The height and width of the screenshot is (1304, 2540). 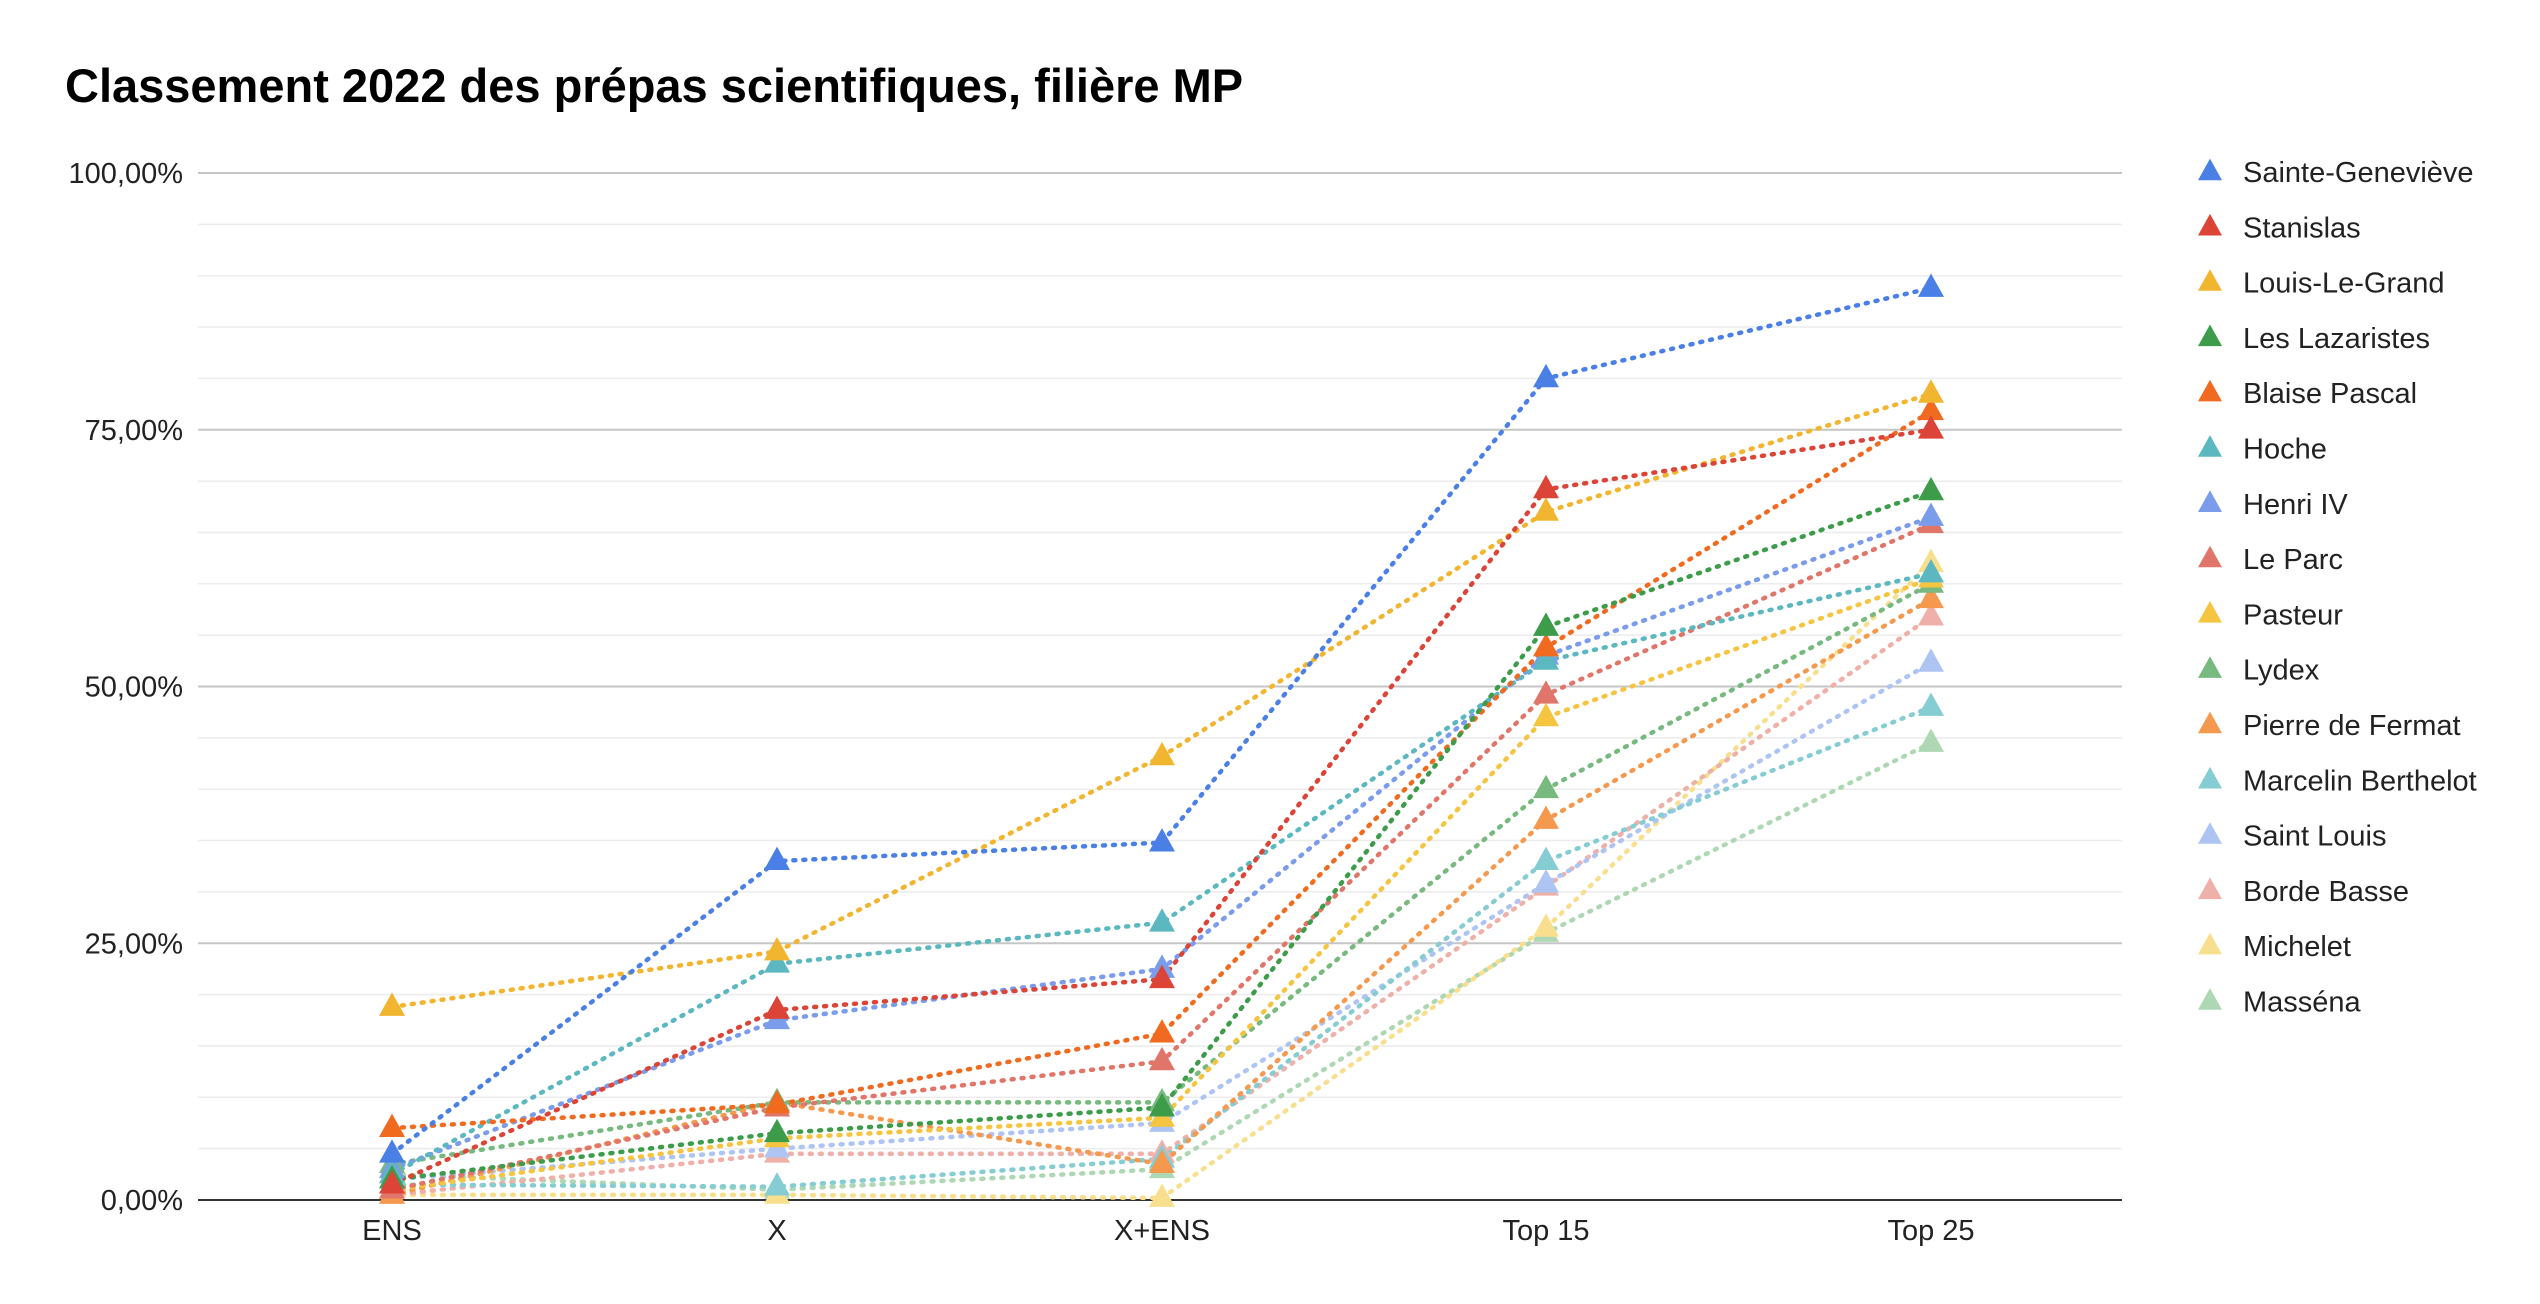 I want to click on legend-label: Louis-Le-Grand, so click(x=2344, y=284).